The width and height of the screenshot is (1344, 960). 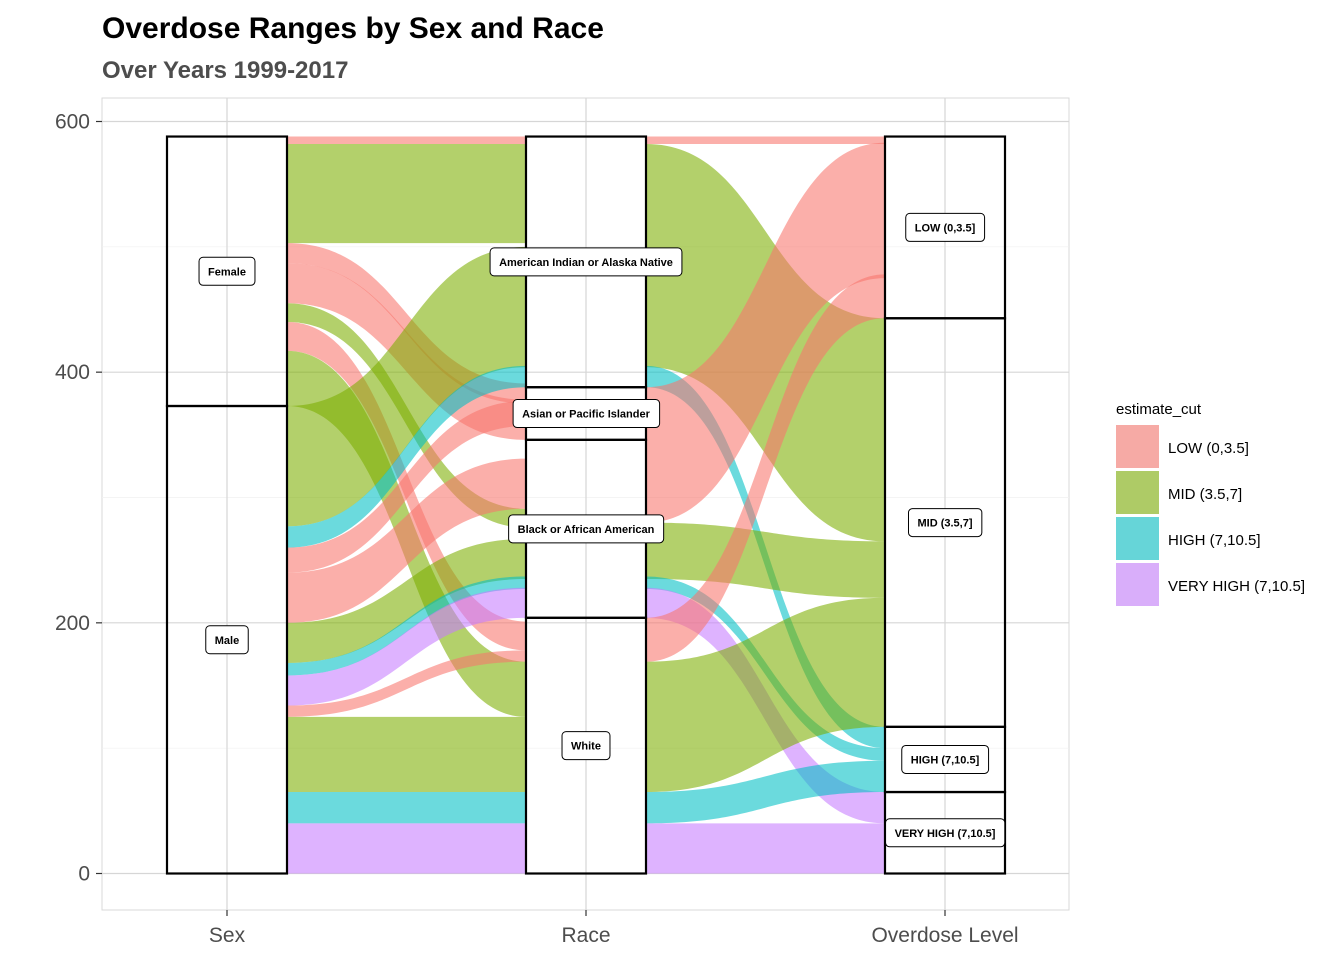 I want to click on legend-label: VERY HIGH (7,10.5], so click(x=1236, y=586).